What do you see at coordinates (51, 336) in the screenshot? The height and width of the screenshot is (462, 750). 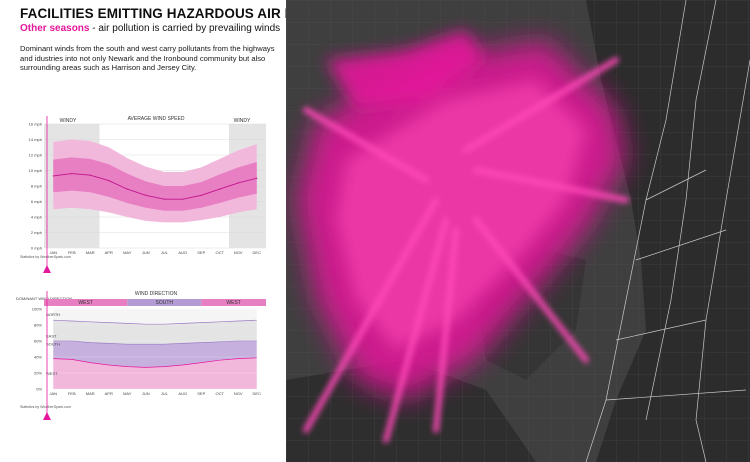 I see `direction-band-label: EAST` at bounding box center [51, 336].